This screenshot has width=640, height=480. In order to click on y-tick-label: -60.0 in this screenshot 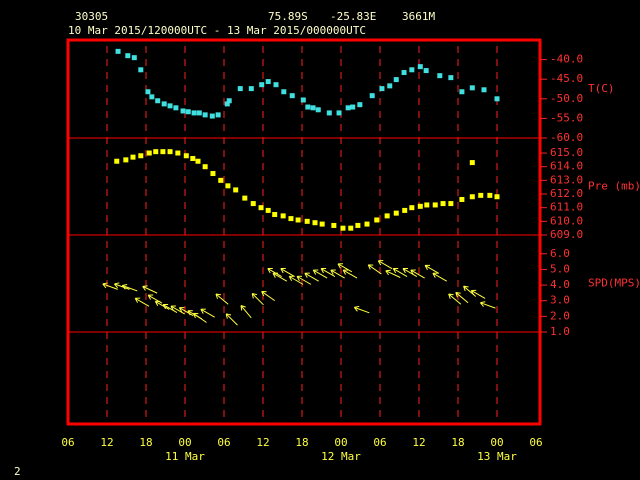, I will do `click(566, 137)`.